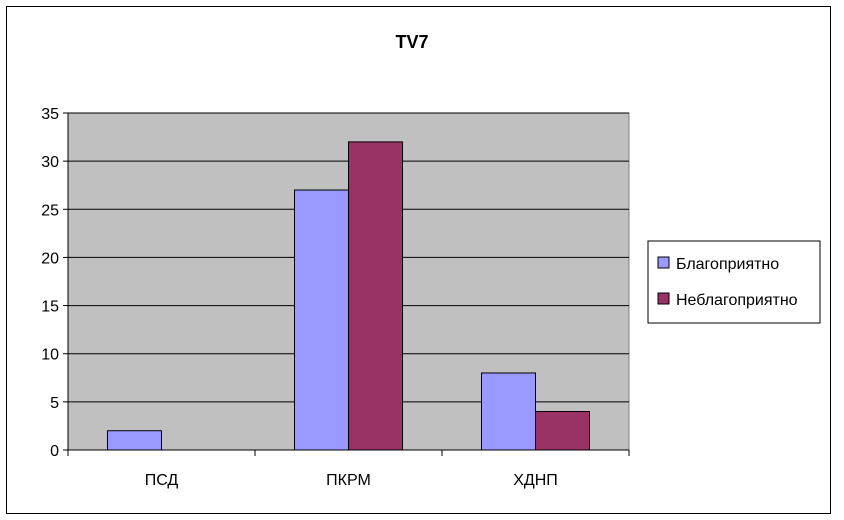 This screenshot has height=520, width=844. What do you see at coordinates (54, 451) in the screenshot?
I see `y-tick-label: 0` at bounding box center [54, 451].